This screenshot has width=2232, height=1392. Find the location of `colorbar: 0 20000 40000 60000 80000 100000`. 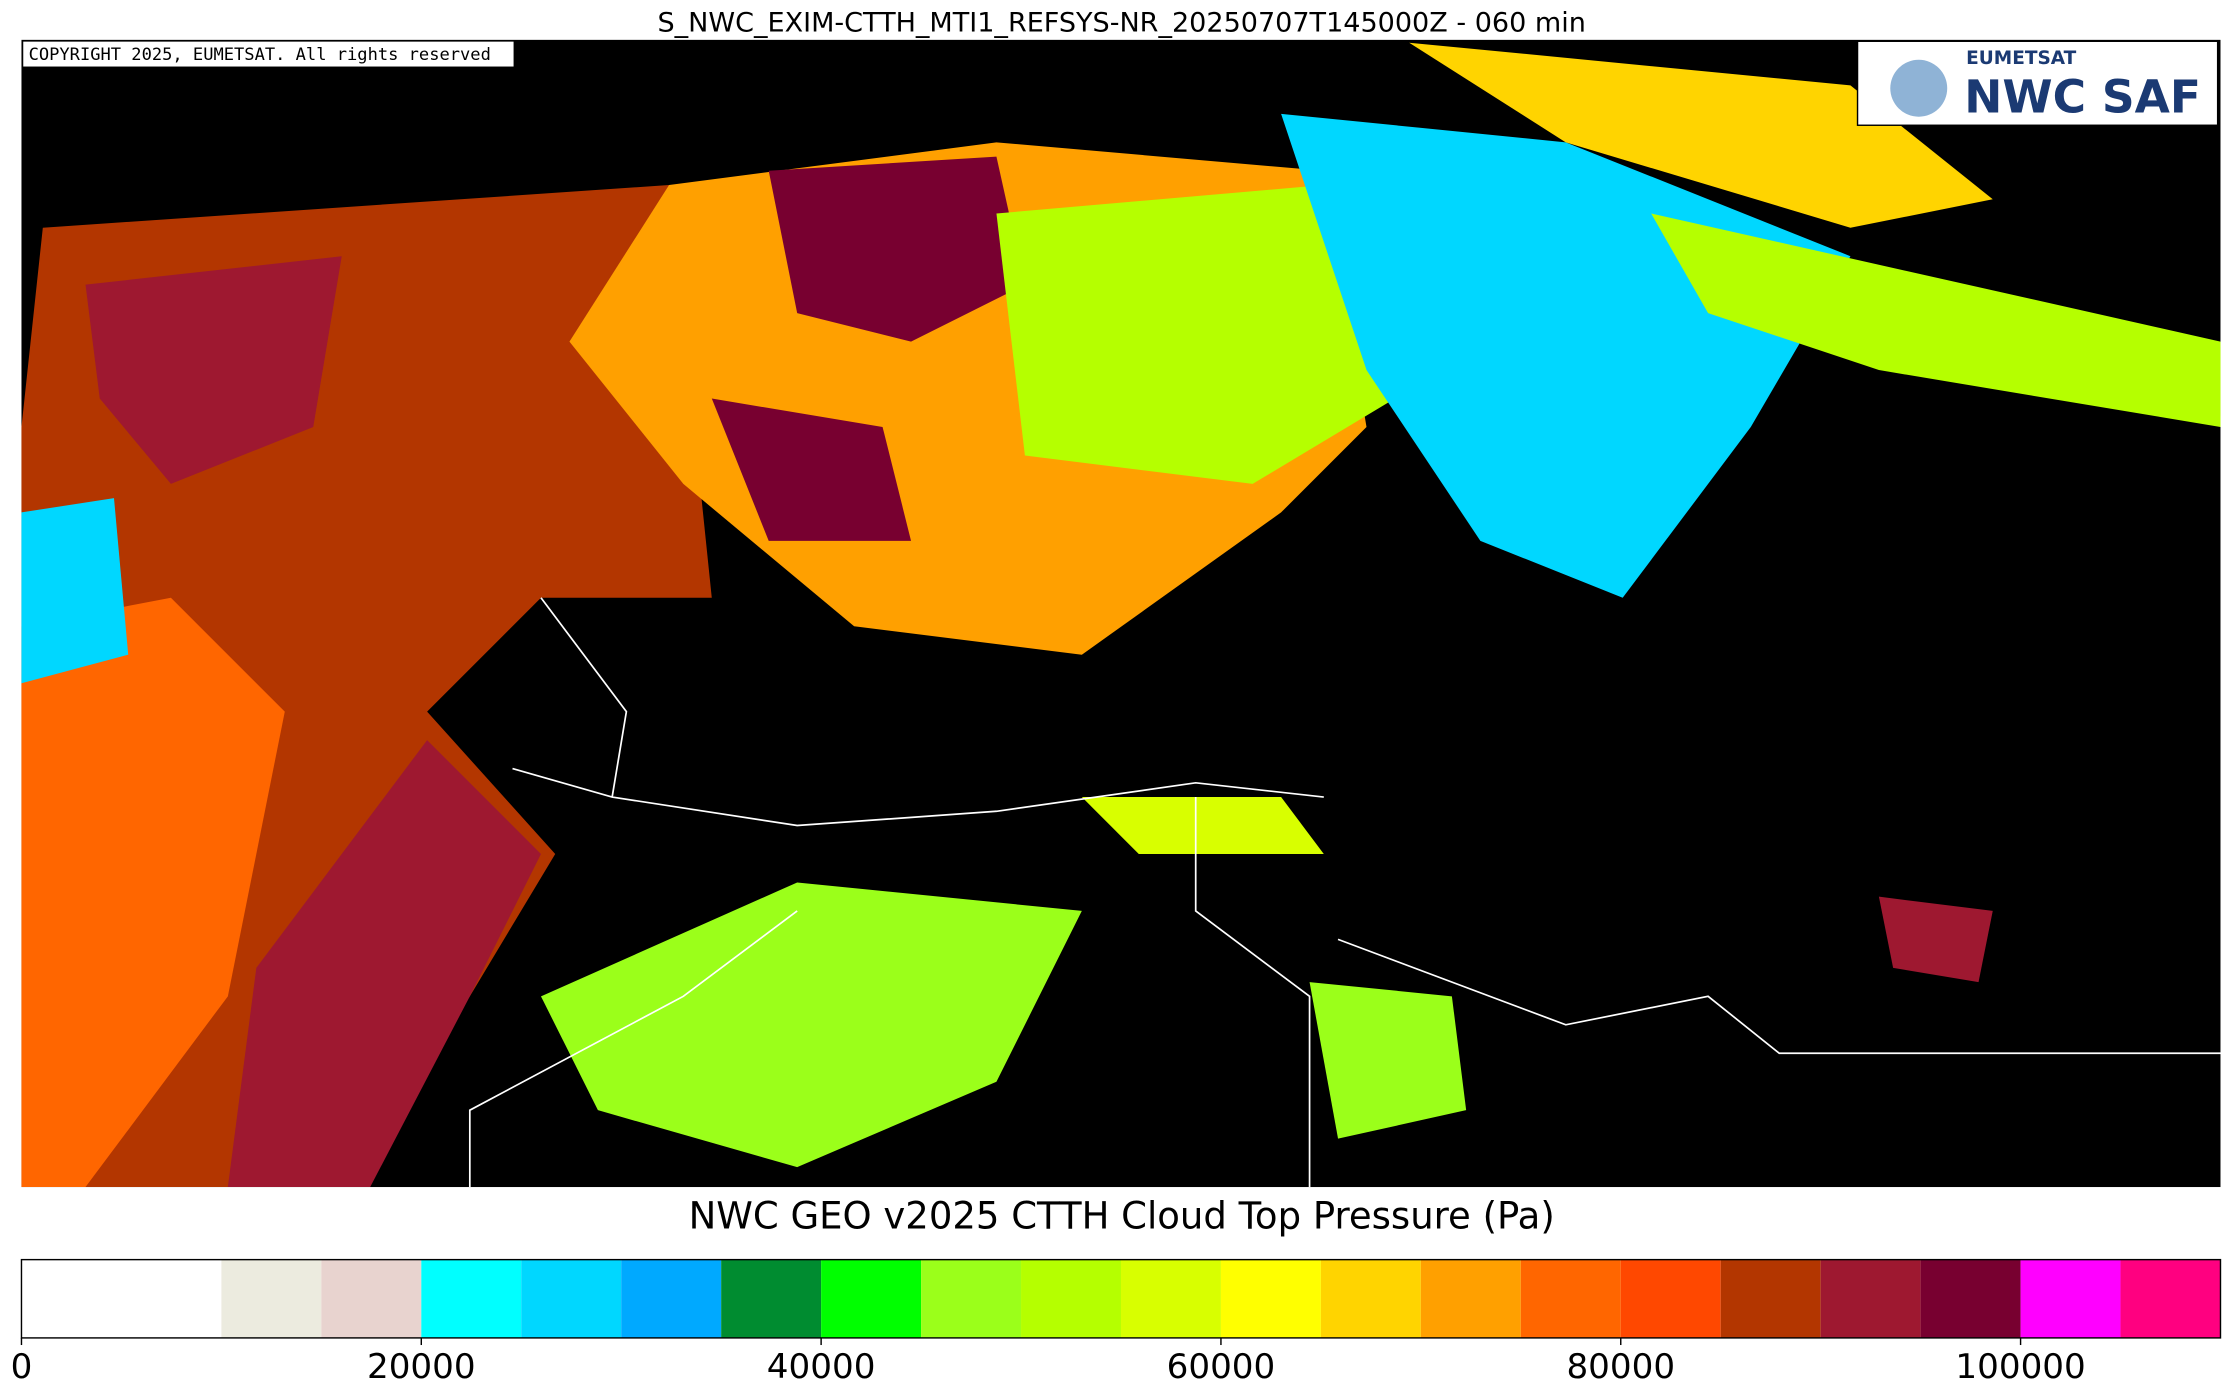

colorbar: 0 20000 40000 60000 80000 100000 is located at coordinates (1116, 1322).